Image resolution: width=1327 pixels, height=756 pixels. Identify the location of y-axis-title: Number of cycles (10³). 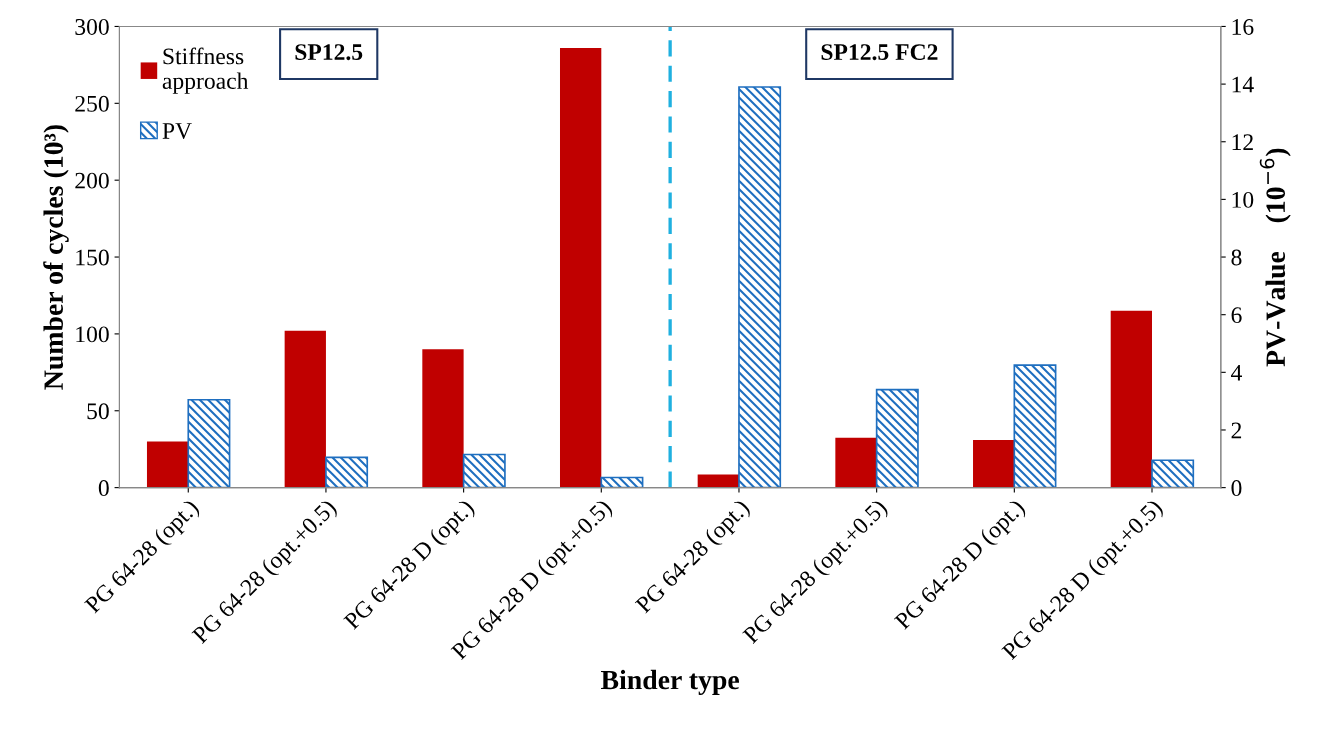
(56, 257).